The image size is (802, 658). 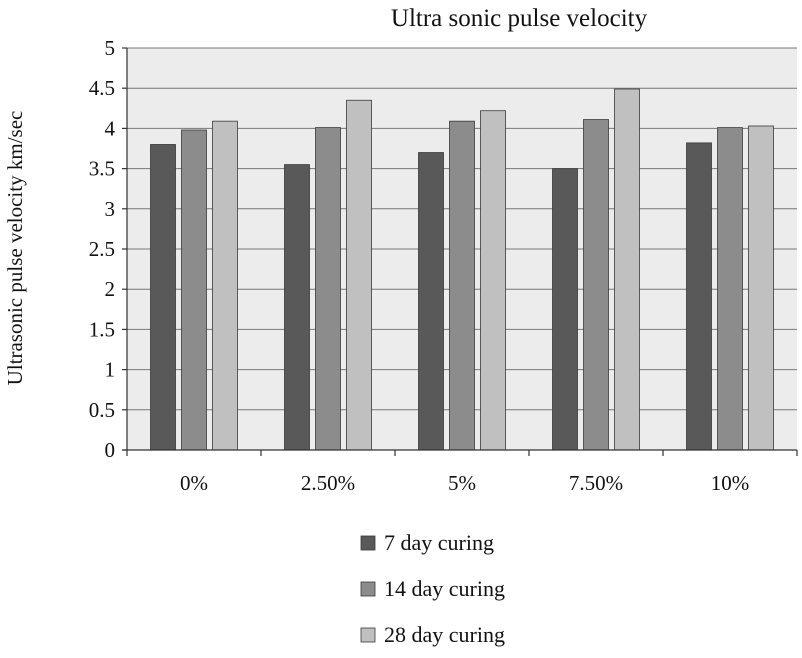 I want to click on y-tick-label: 3, so click(x=110, y=209).